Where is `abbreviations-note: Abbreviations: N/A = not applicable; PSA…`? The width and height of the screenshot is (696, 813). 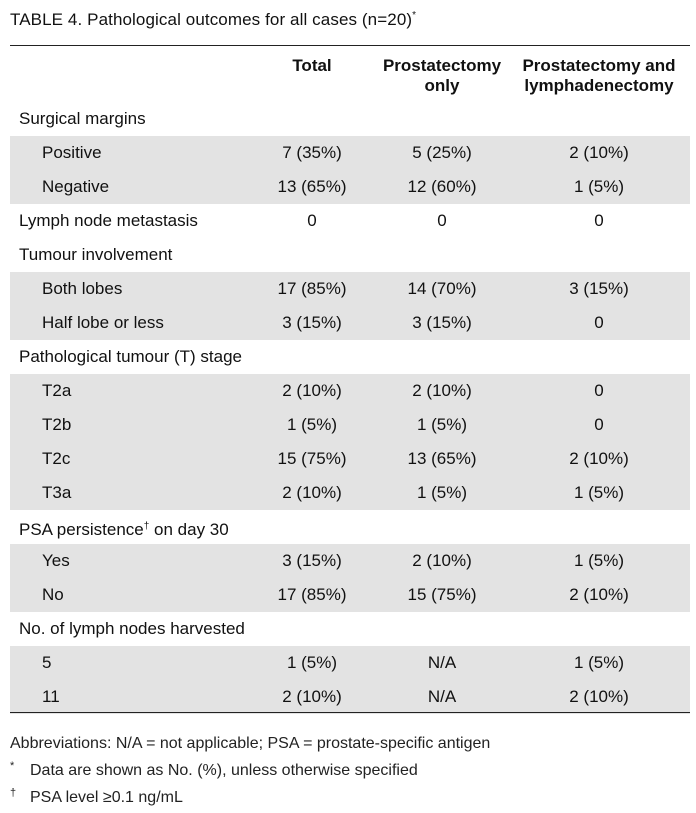
abbreviations-note: Abbreviations: N/A = not applicable; PSA… is located at coordinates (250, 743).